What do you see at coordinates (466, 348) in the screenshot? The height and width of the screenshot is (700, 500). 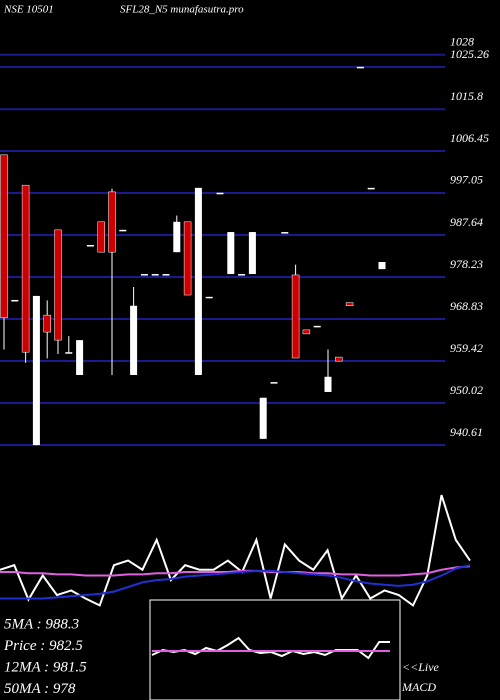 I see `y-tick-label: 959.42` at bounding box center [466, 348].